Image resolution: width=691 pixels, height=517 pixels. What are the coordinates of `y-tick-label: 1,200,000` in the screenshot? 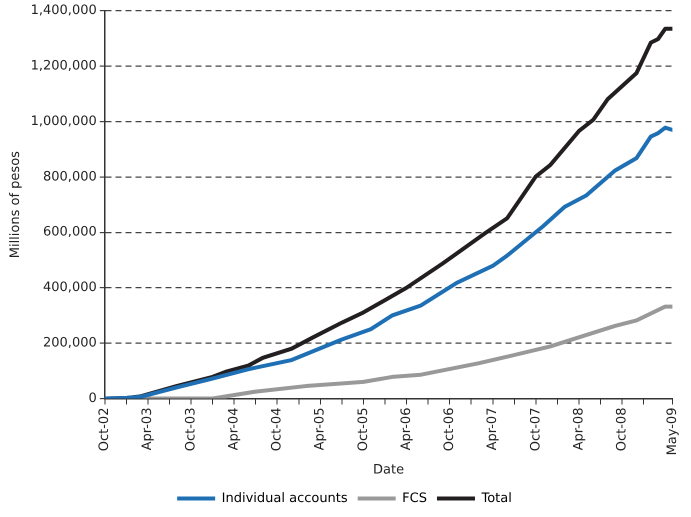 It's located at (63, 66).